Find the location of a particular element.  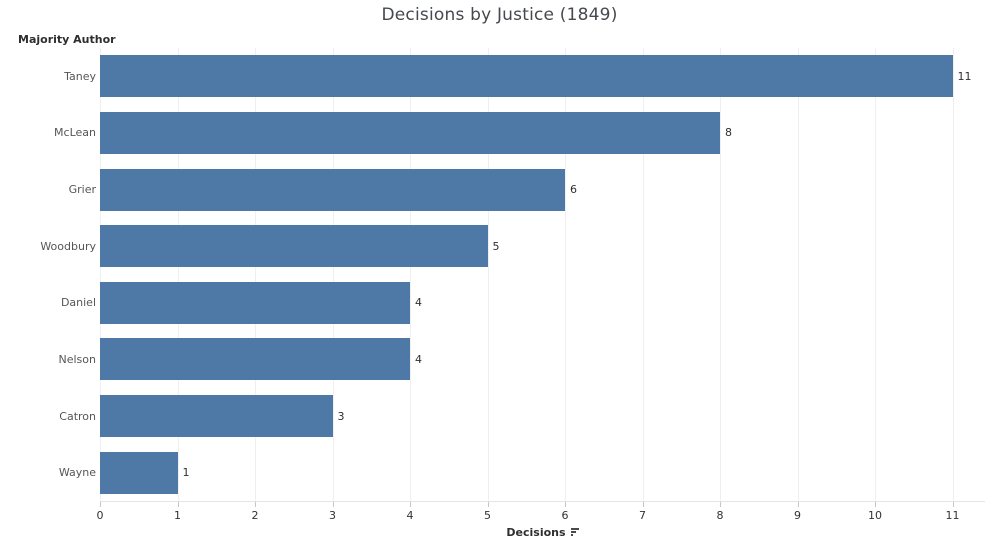

category-label-woodbury: Woodbury is located at coordinates (68, 246).